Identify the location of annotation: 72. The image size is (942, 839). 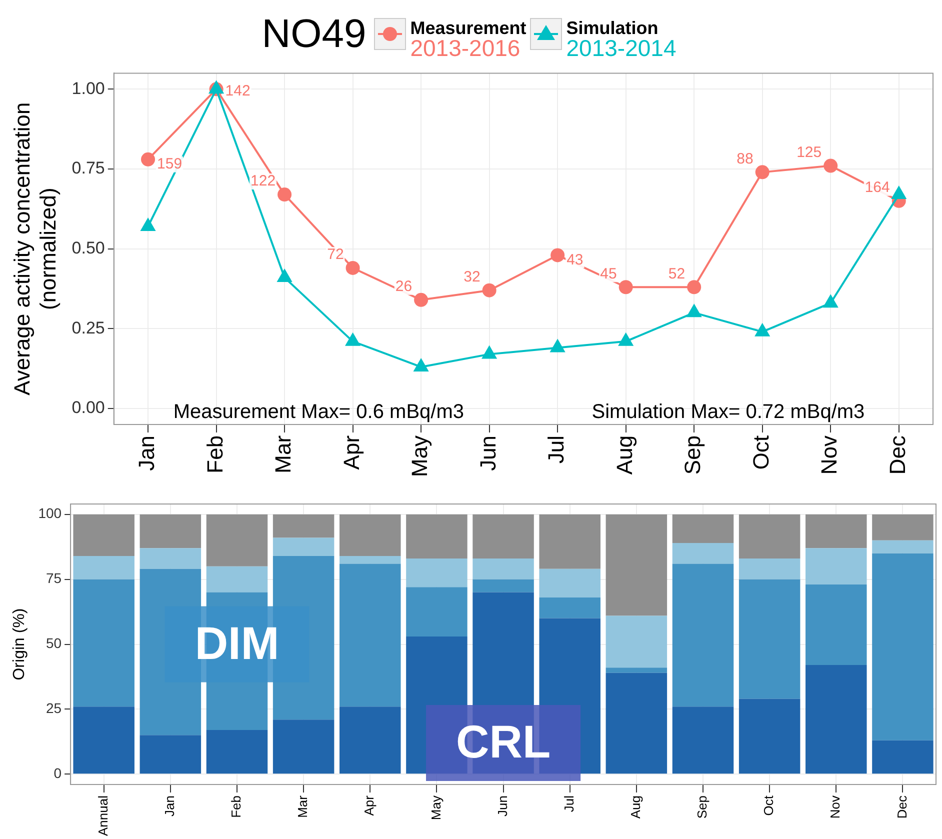
(335, 255).